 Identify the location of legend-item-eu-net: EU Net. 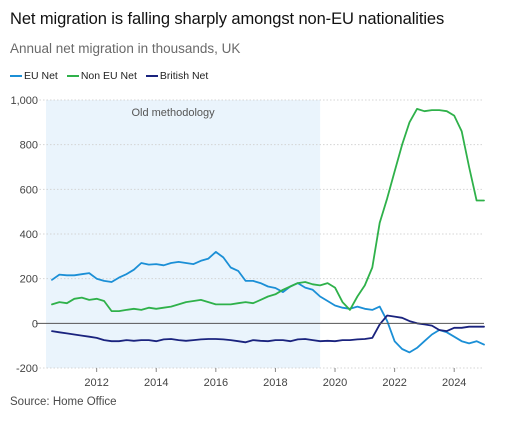
(34, 76).